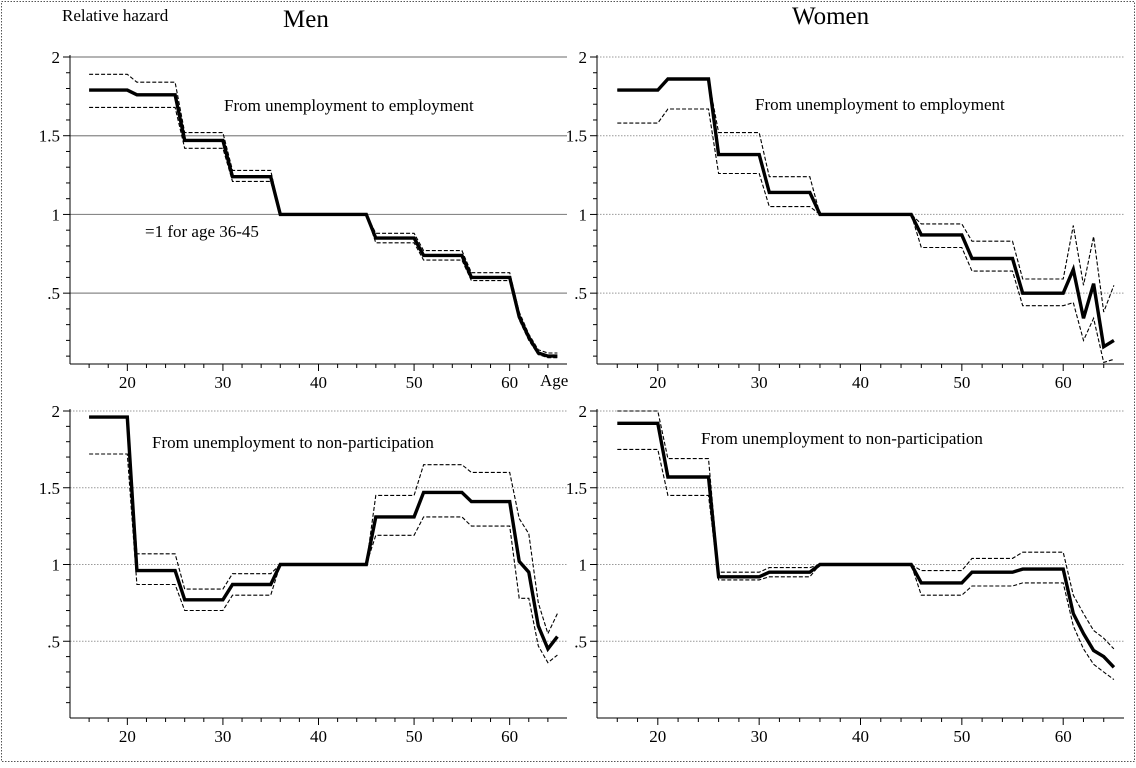 Image resolution: width=1136 pixels, height=768 pixels. Describe the element at coordinates (759, 382) in the screenshot. I see `x-tick-label-women-employment-1: 30` at that location.